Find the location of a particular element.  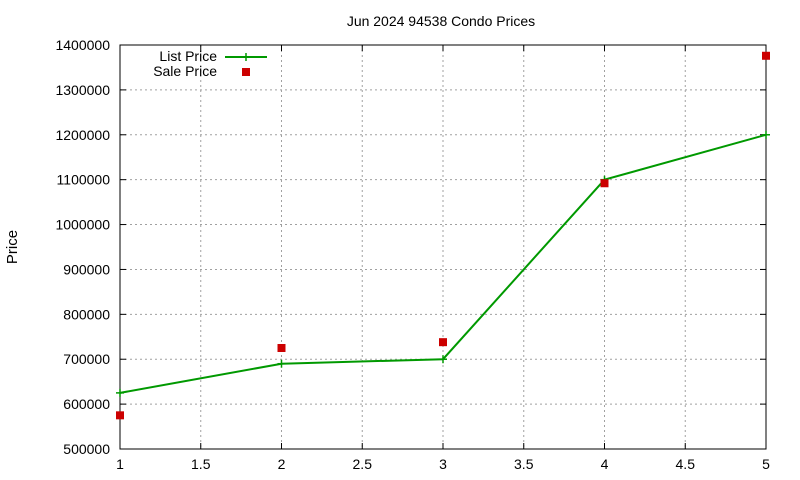

x-axis-tick-labels: 1 1.5 2 2.5 3 3.5 4 4.5 5 is located at coordinates (443, 464).